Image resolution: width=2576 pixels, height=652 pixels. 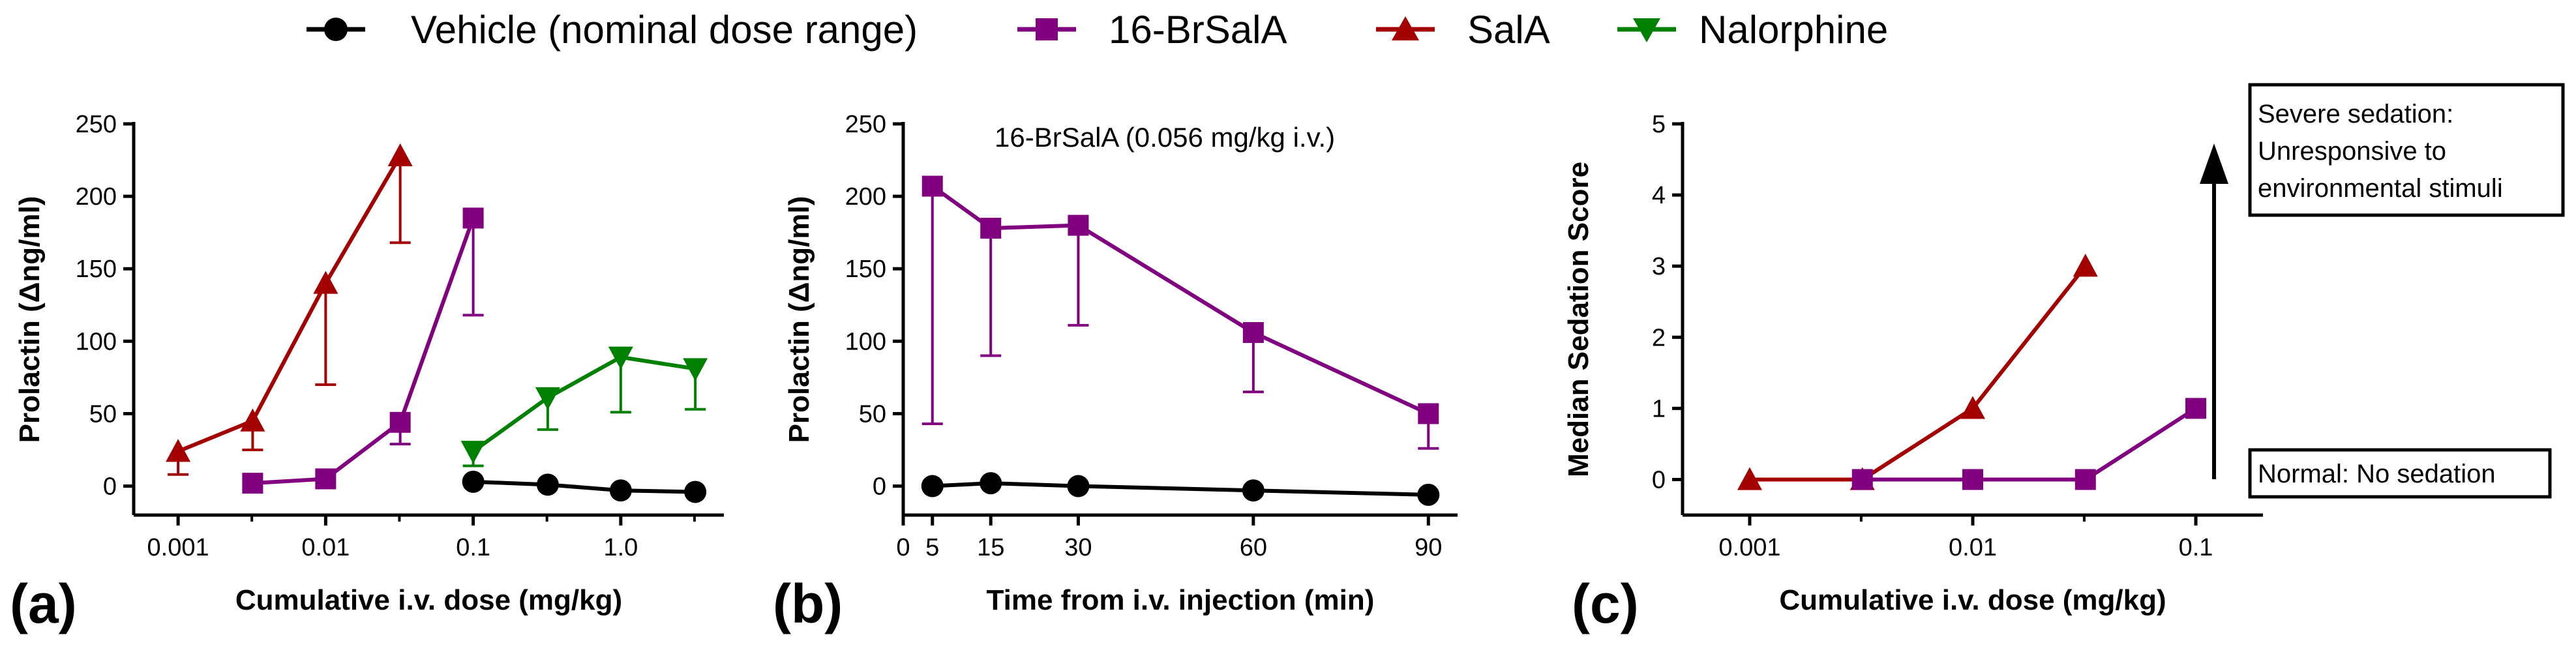 I want to click on y-axis-title: Median Sedation Score, so click(x=1579, y=320).